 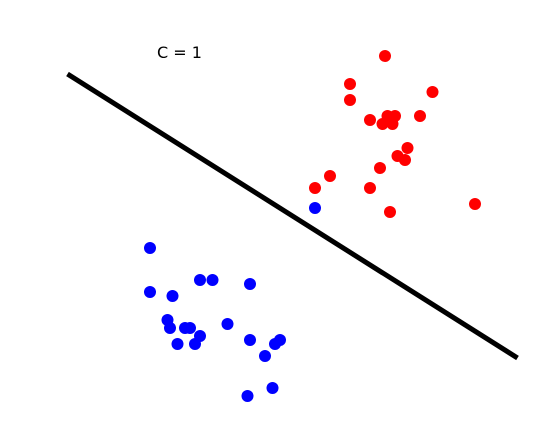 What do you see at coordinates (179, 52) in the screenshot?
I see `parameter-annotation: C = 1` at bounding box center [179, 52].